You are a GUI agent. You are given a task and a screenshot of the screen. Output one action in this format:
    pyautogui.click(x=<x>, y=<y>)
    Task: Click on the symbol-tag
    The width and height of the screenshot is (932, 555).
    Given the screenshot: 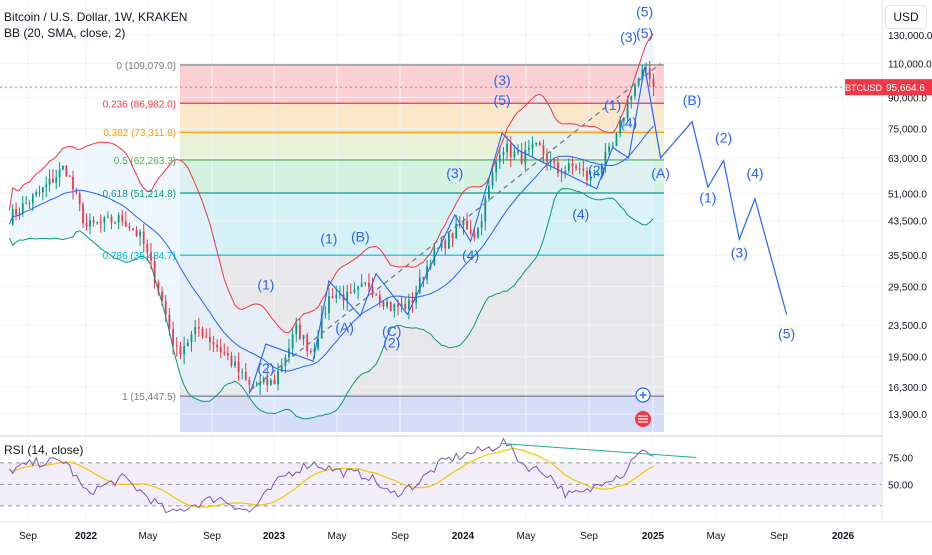 What is the action you would take?
    pyautogui.click(x=863, y=87)
    